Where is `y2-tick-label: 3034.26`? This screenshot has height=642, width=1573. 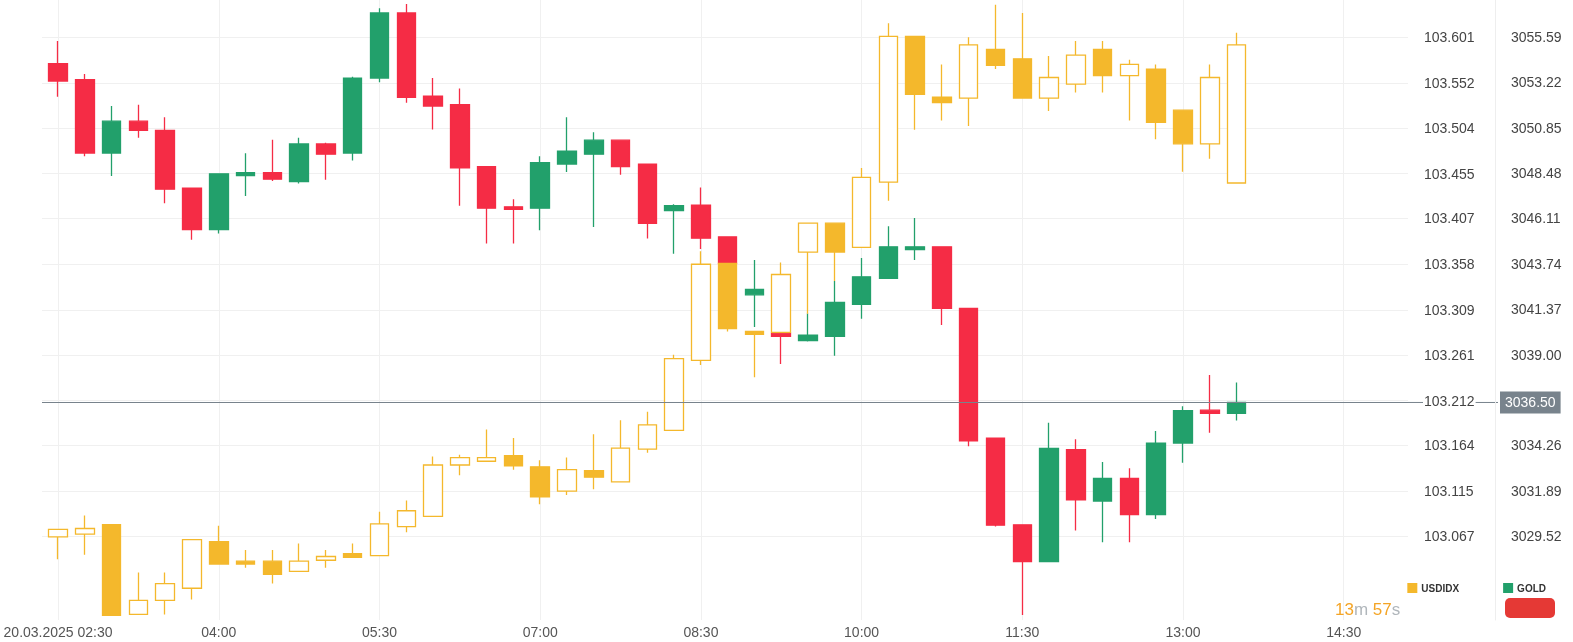 y2-tick-label: 3034.26 is located at coordinates (1536, 445).